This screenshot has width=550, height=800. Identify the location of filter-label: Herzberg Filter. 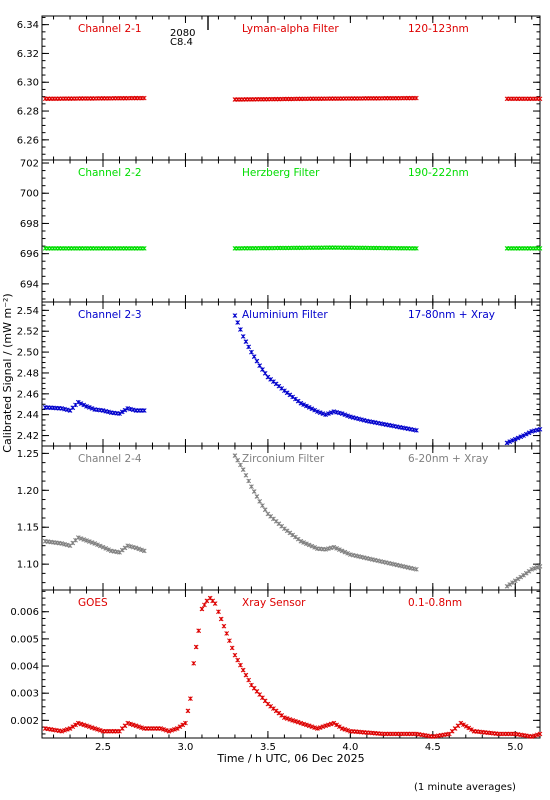
(281, 173).